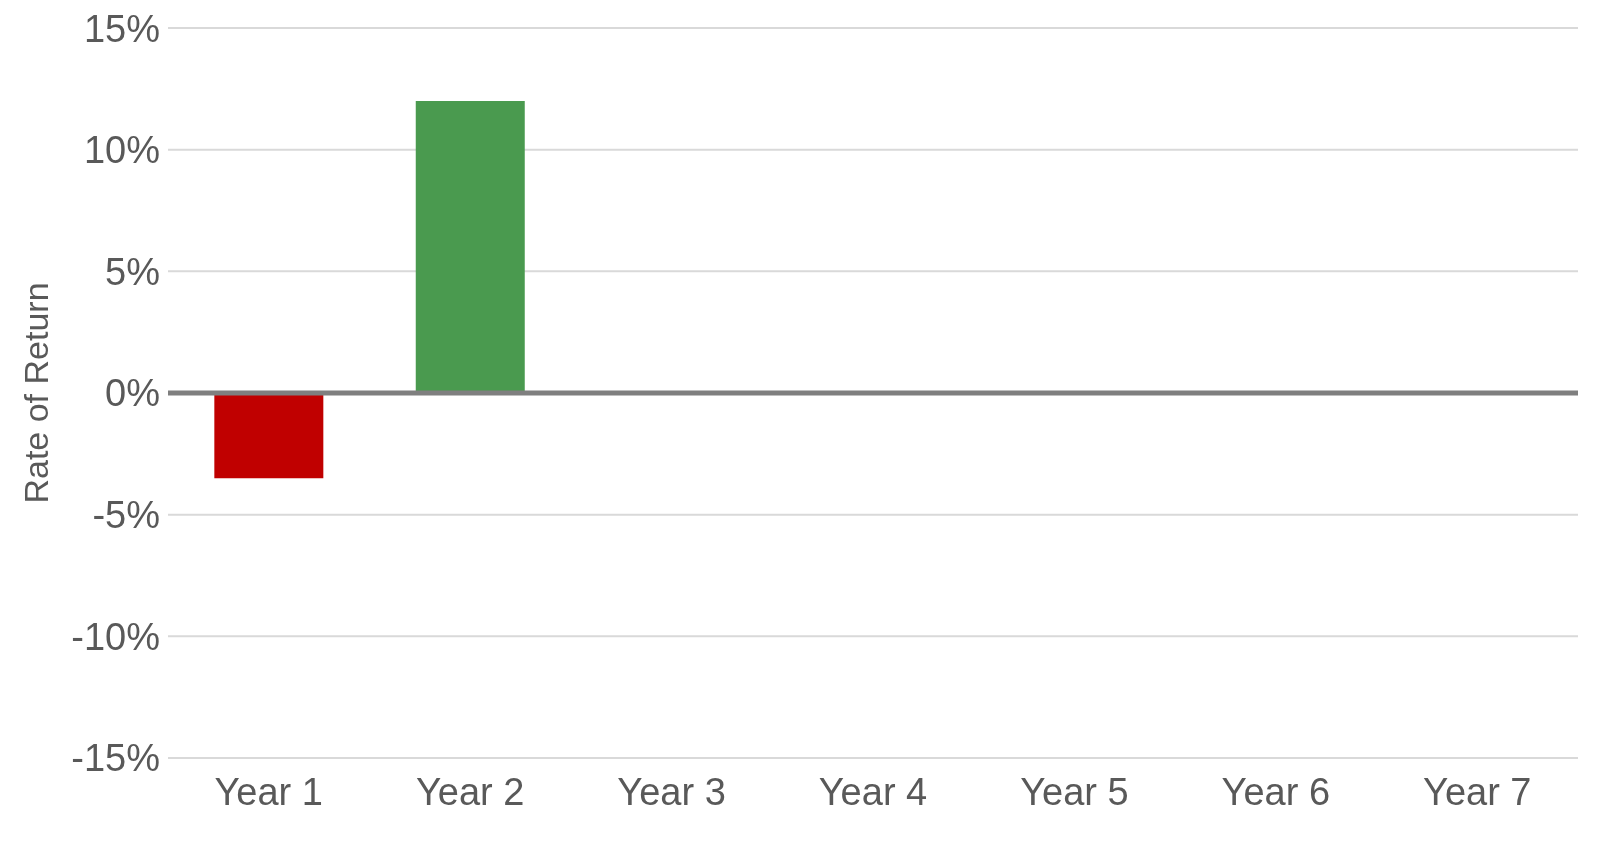  I want to click on y-tick-label: 10%, so click(121, 150).